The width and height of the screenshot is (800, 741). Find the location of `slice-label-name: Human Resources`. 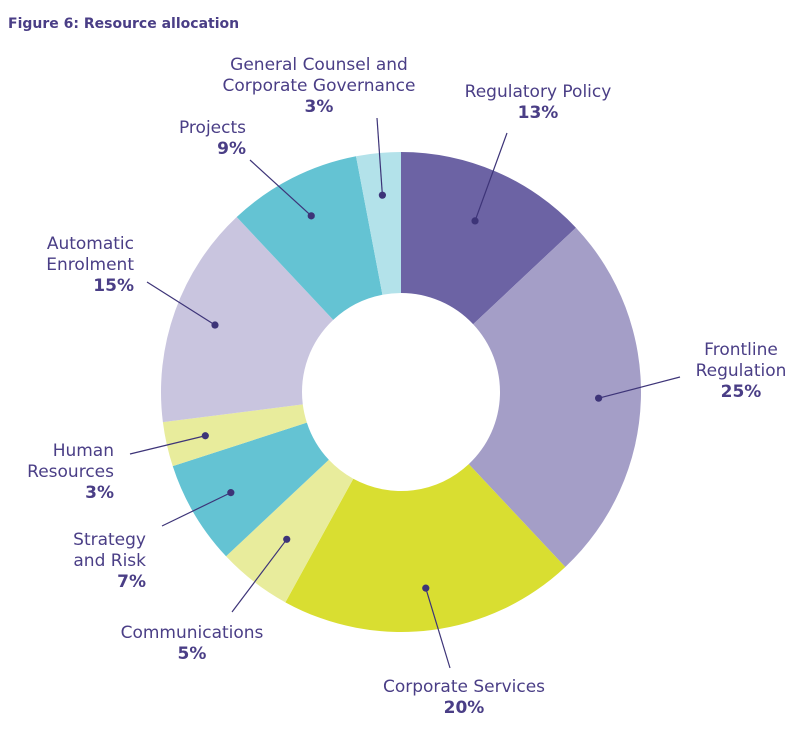

slice-label-name: Human Resources is located at coordinates (70, 461).